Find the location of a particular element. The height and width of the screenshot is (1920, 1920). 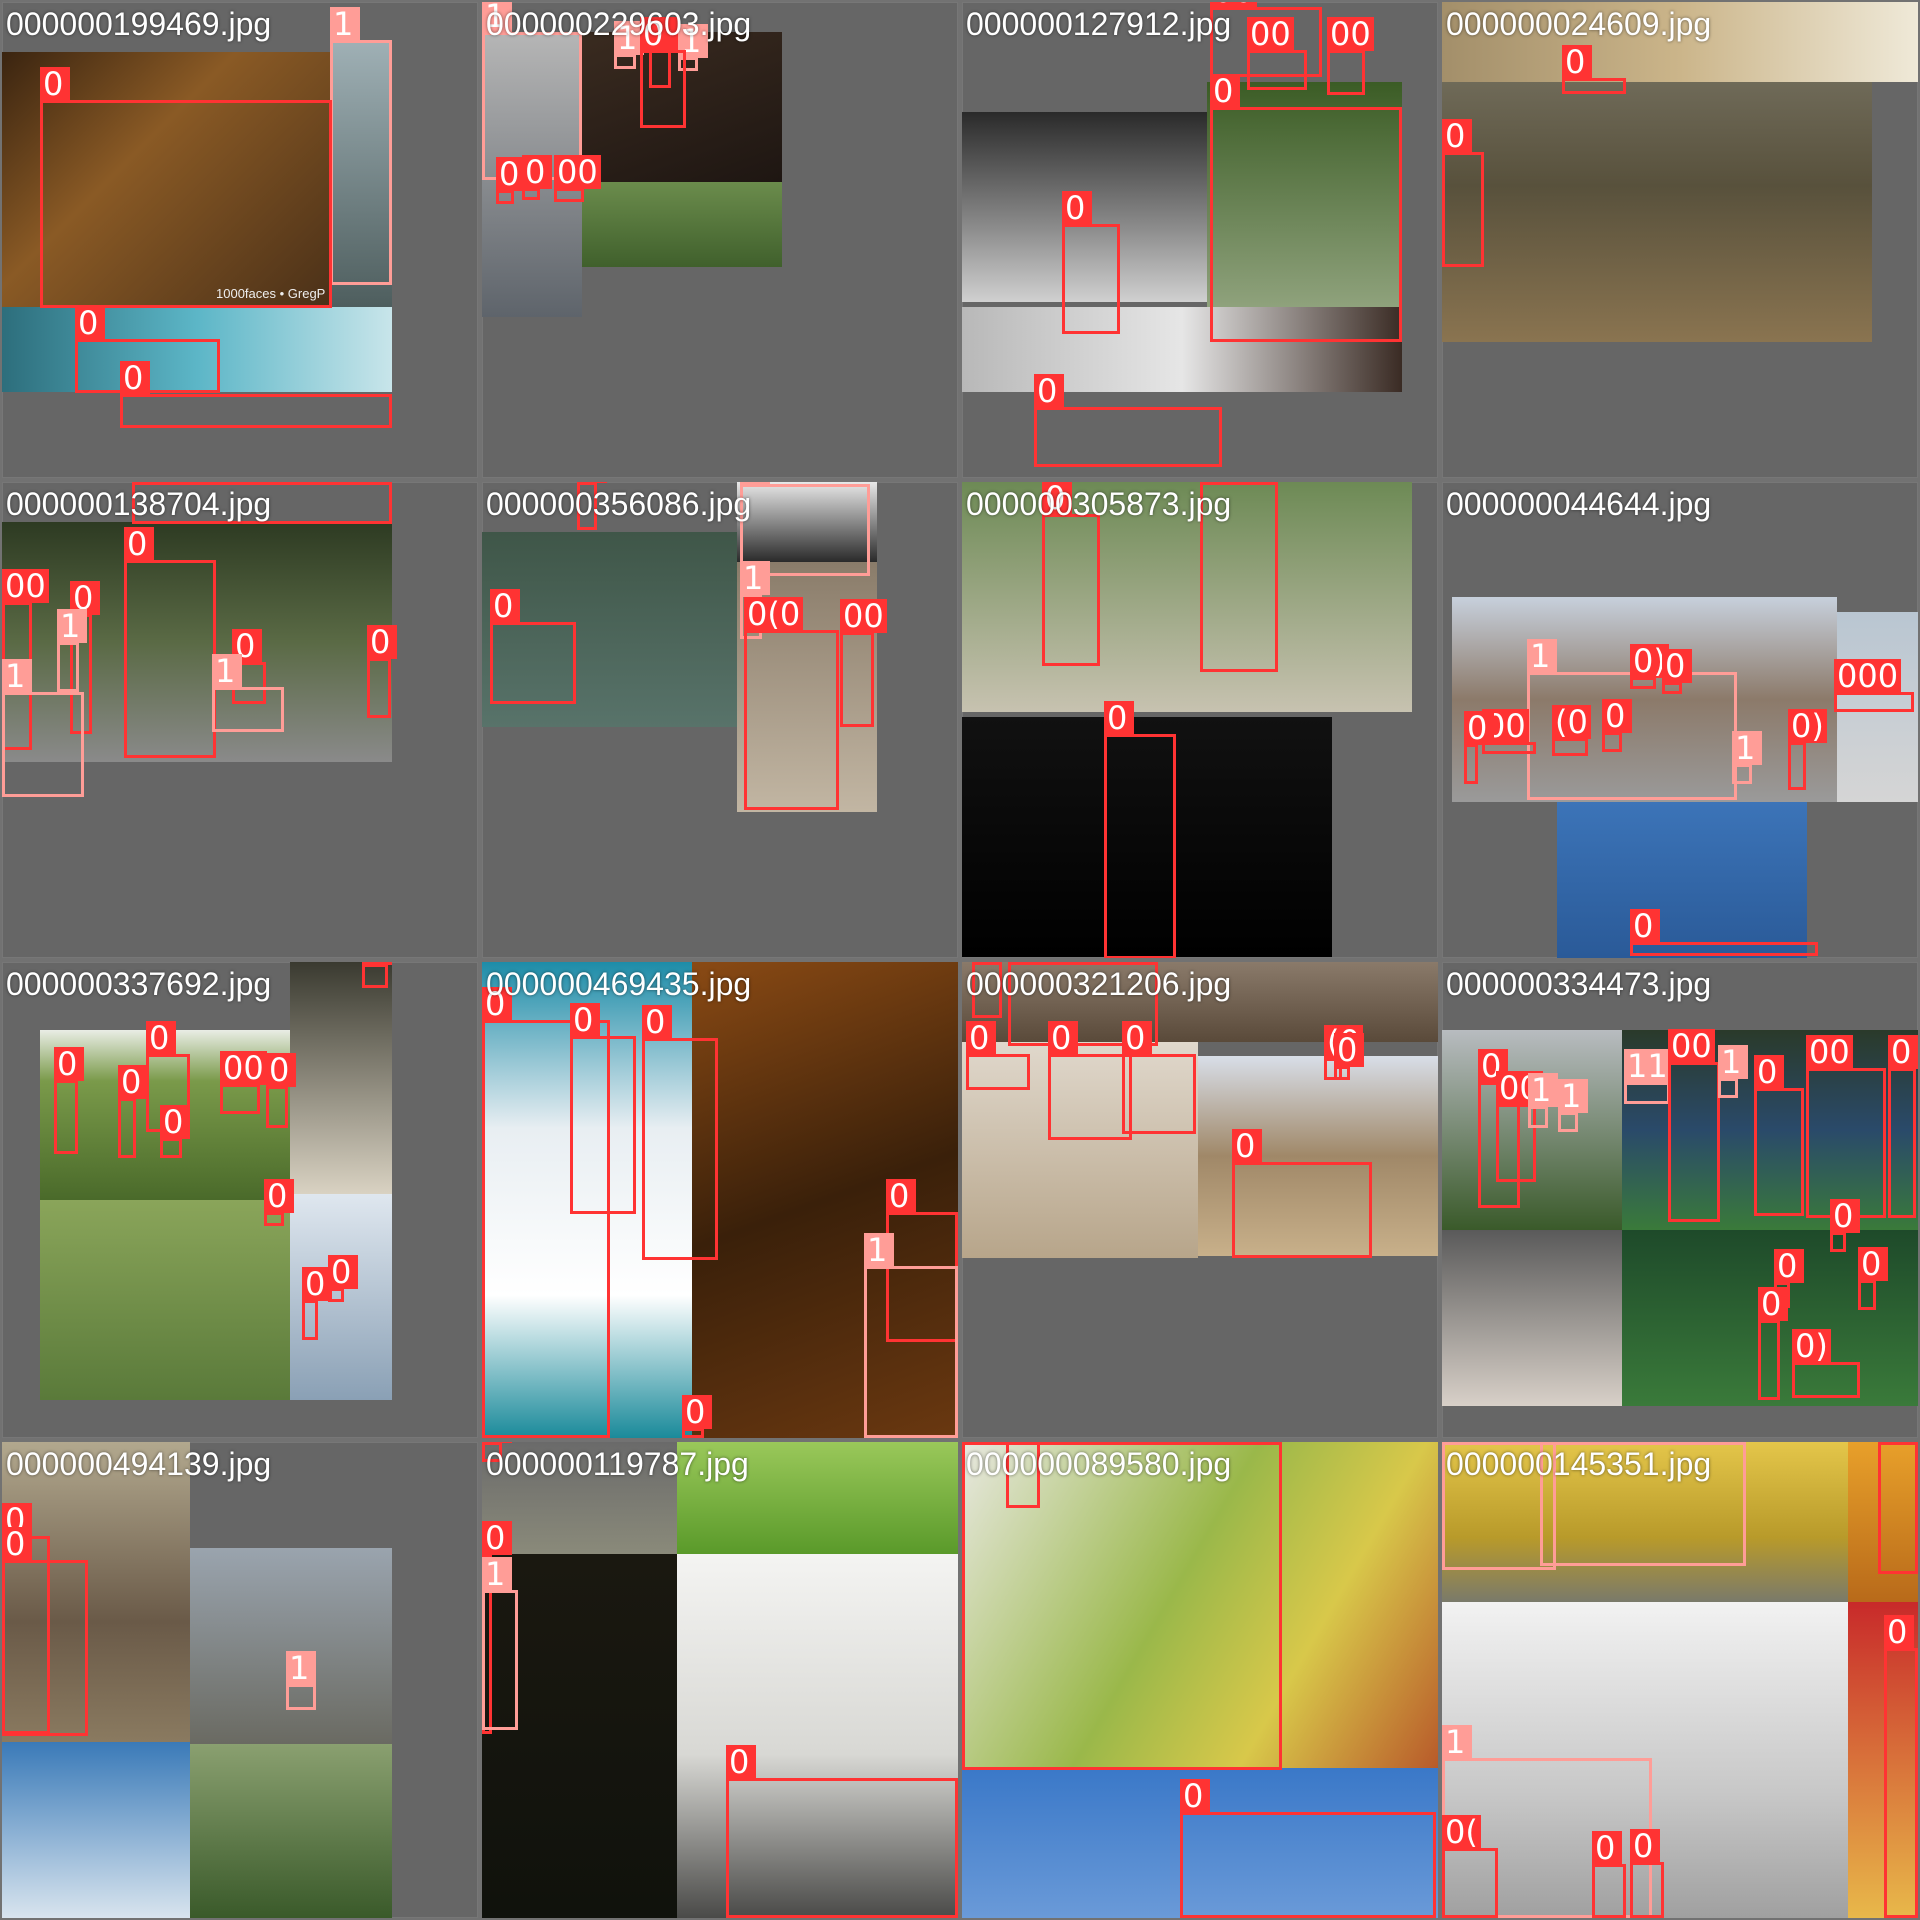

mosaic-tile: 000000356086.jpg 0 1 0 1 0(0 00 is located at coordinates (720, 720).